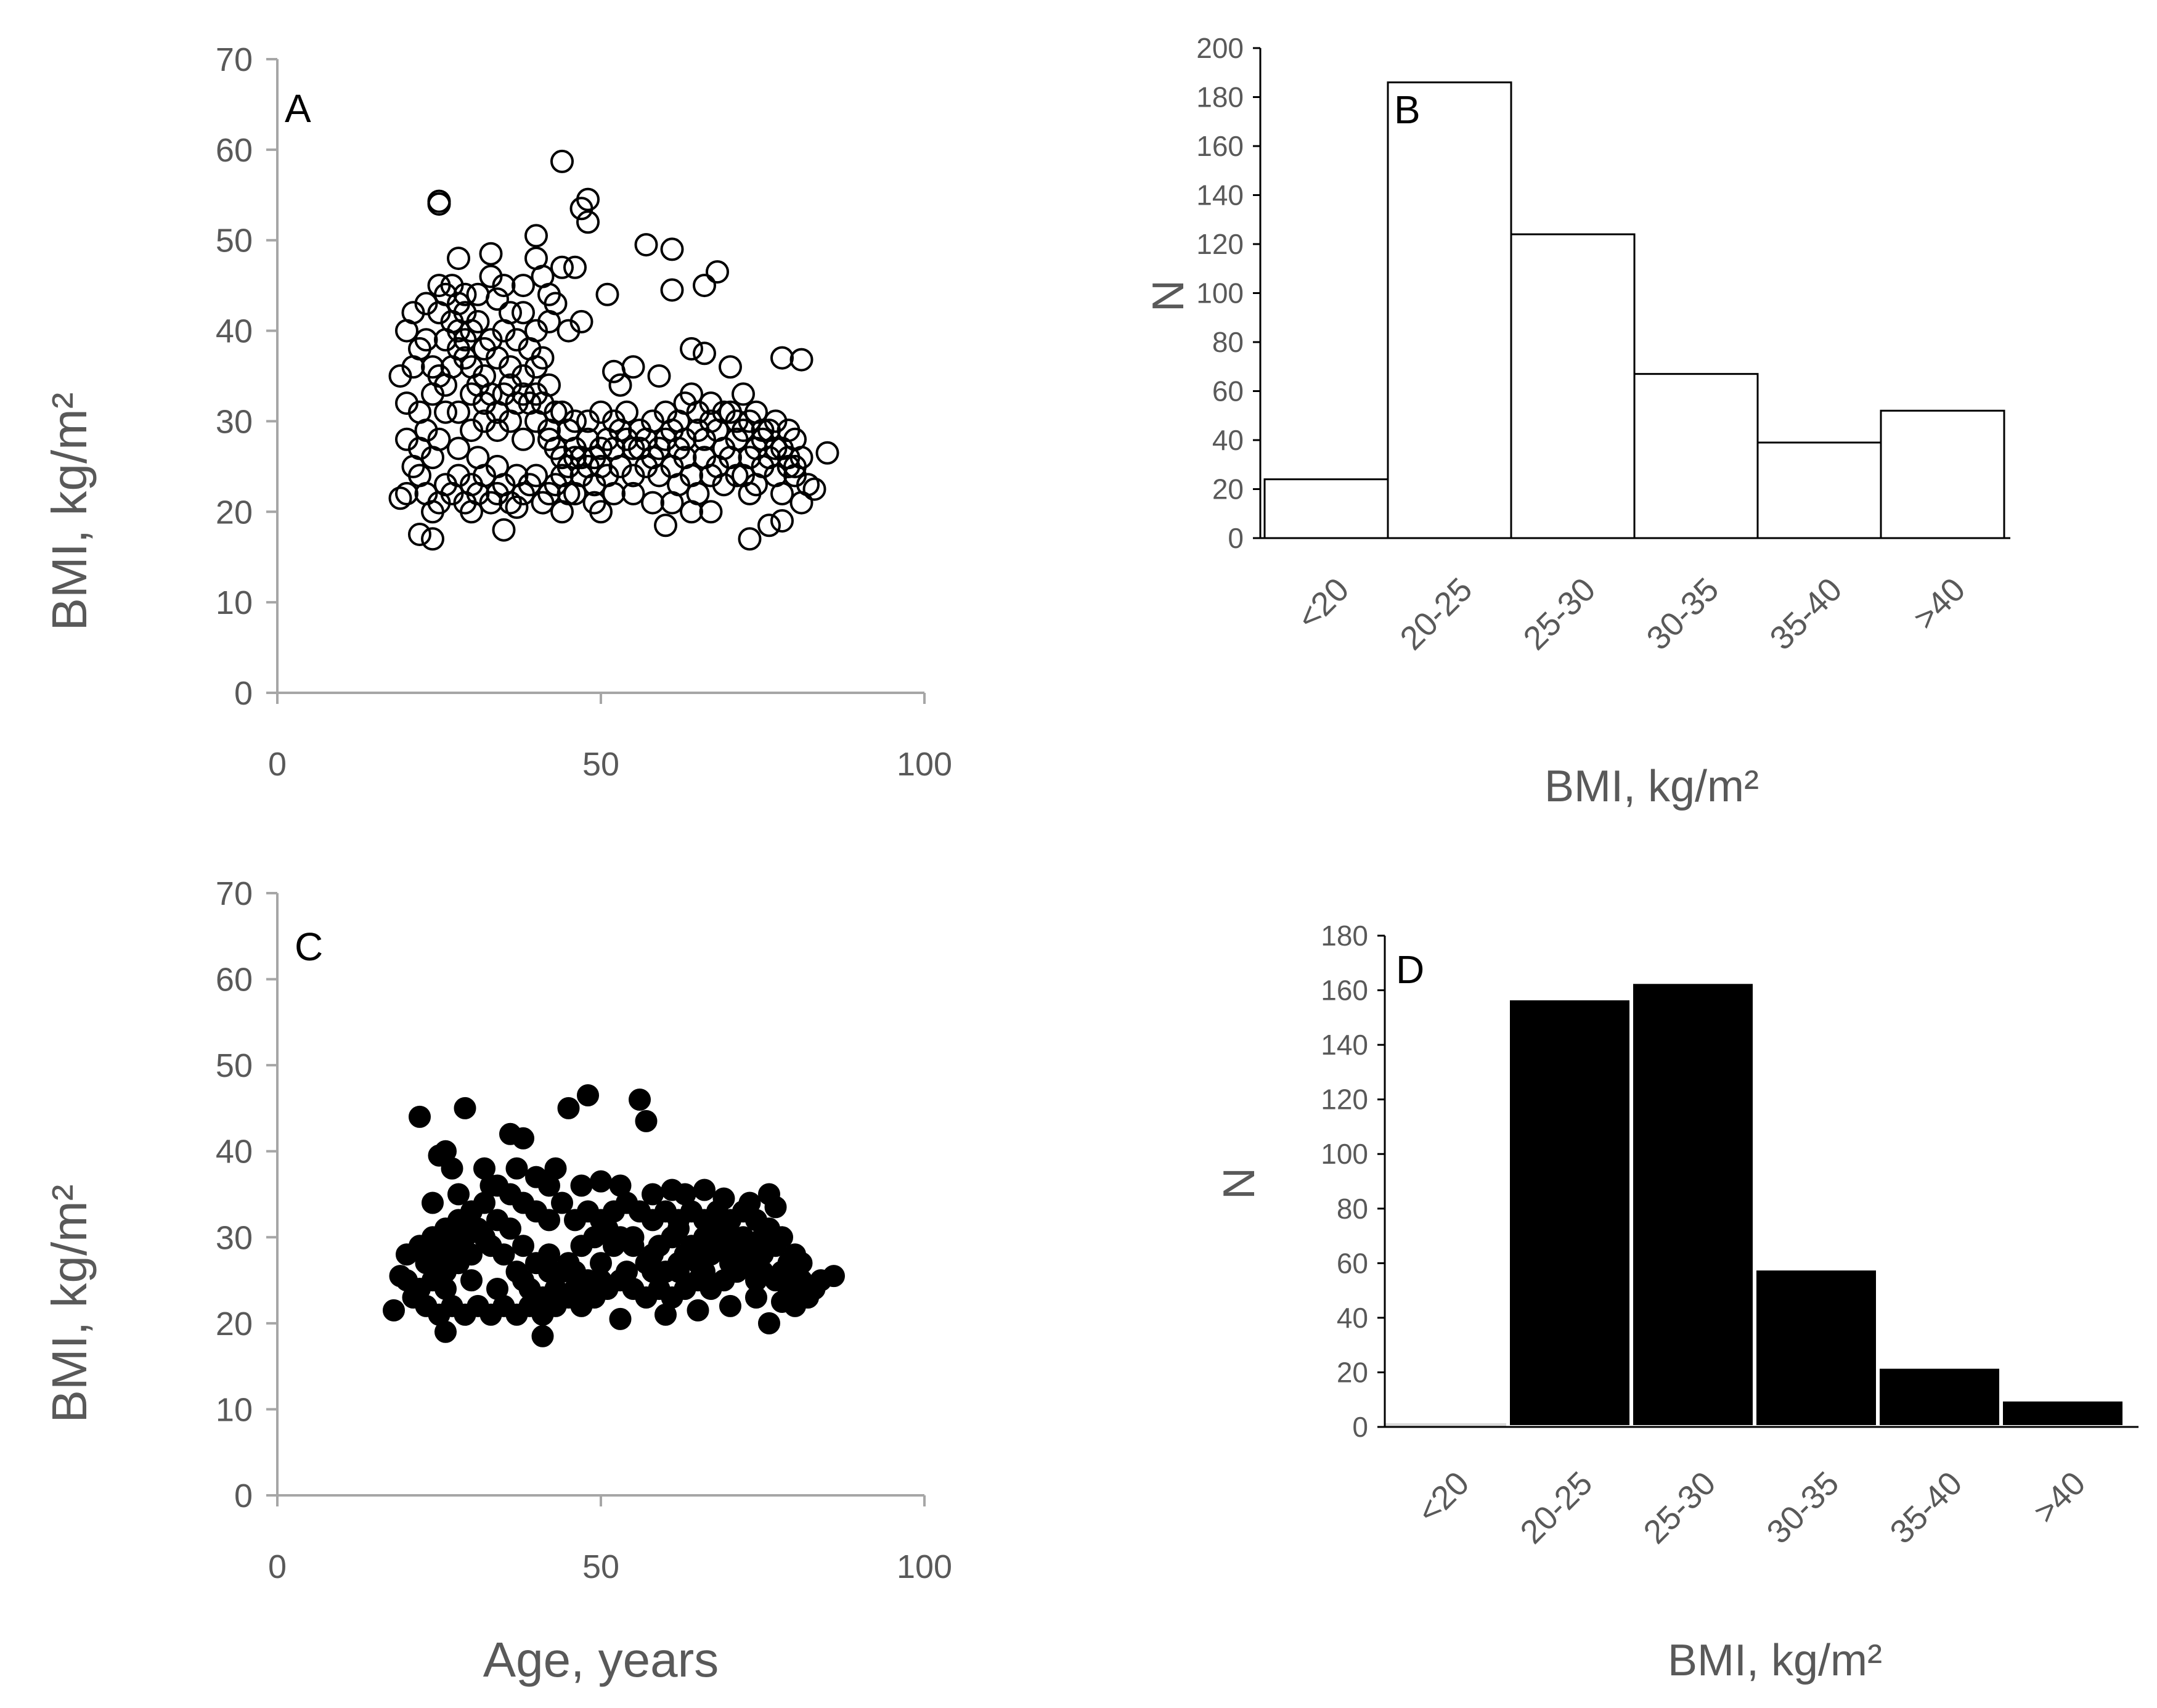 This screenshot has height=1708, width=2157. What do you see at coordinates (1352, 1209) in the screenshot?
I see `y-tick-label: 80` at bounding box center [1352, 1209].